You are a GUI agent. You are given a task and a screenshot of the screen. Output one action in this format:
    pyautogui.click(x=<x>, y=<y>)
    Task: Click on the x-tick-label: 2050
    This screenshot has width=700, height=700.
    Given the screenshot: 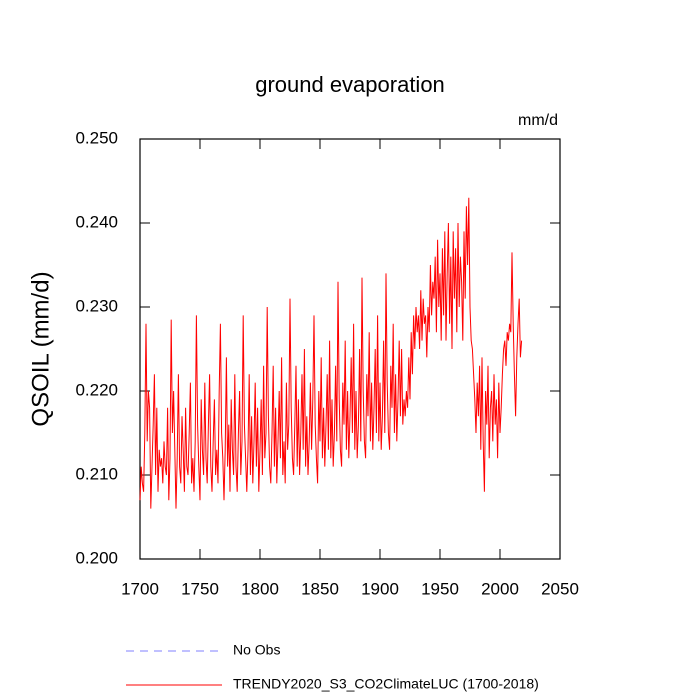 What is the action you would take?
    pyautogui.click(x=560, y=588)
    